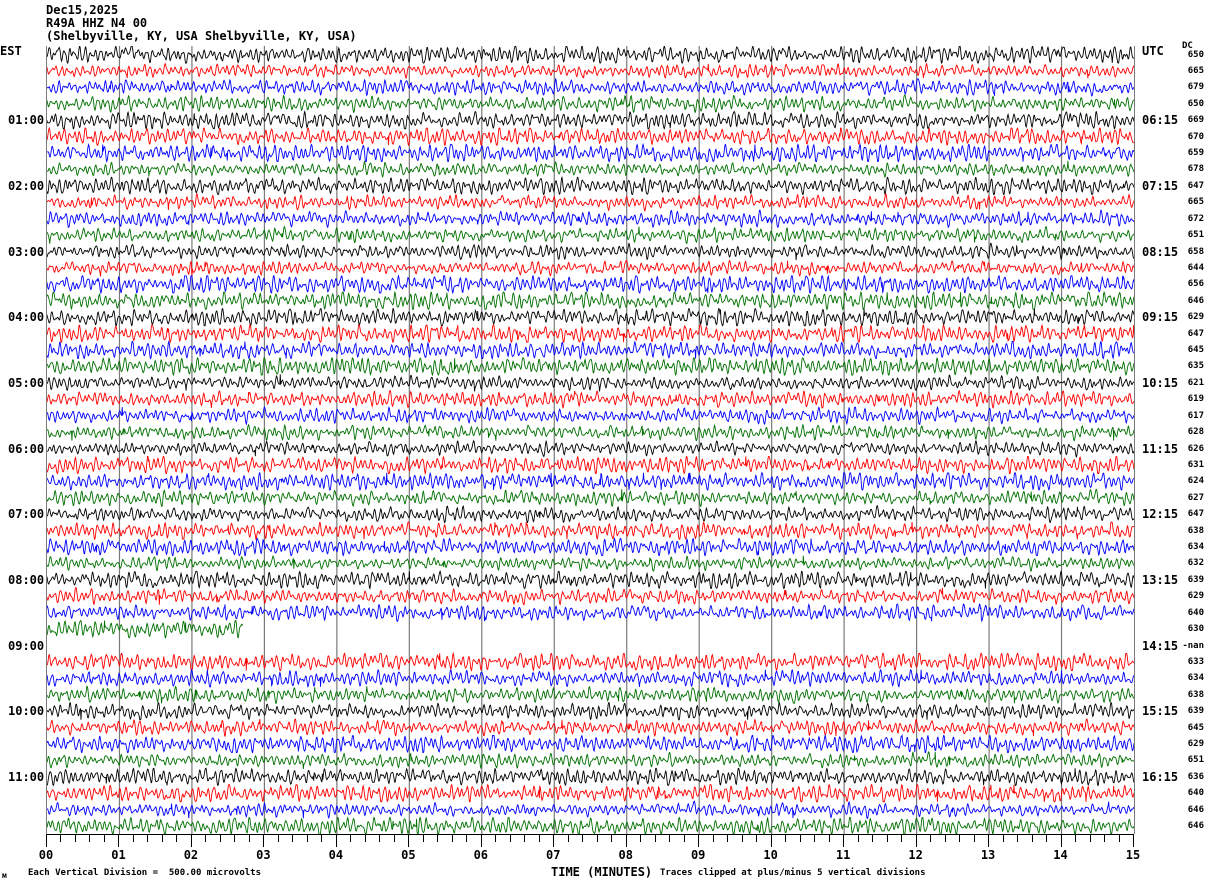 The height and width of the screenshot is (886, 1210). Describe the element at coordinates (1195, 218) in the screenshot. I see `dc-value: 672` at that location.